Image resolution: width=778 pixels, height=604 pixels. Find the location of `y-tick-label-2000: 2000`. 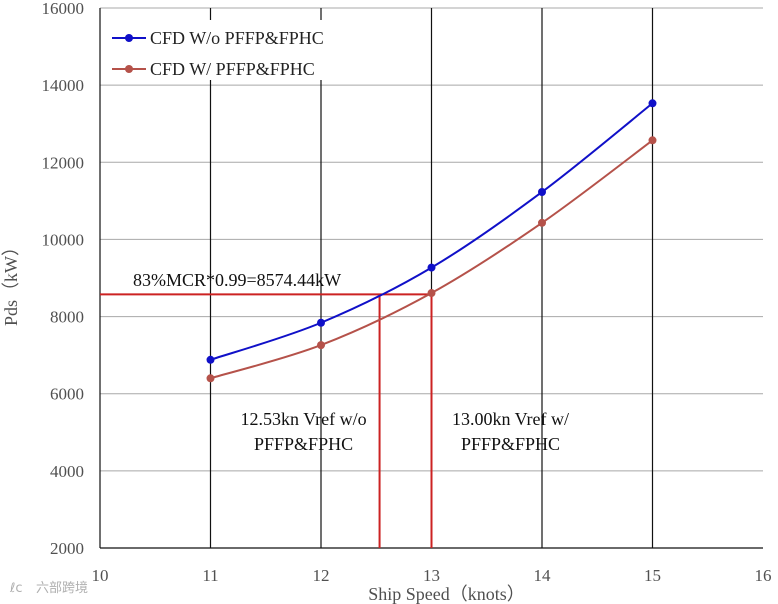

y-tick-label-2000: 2000 is located at coordinates (67, 548).